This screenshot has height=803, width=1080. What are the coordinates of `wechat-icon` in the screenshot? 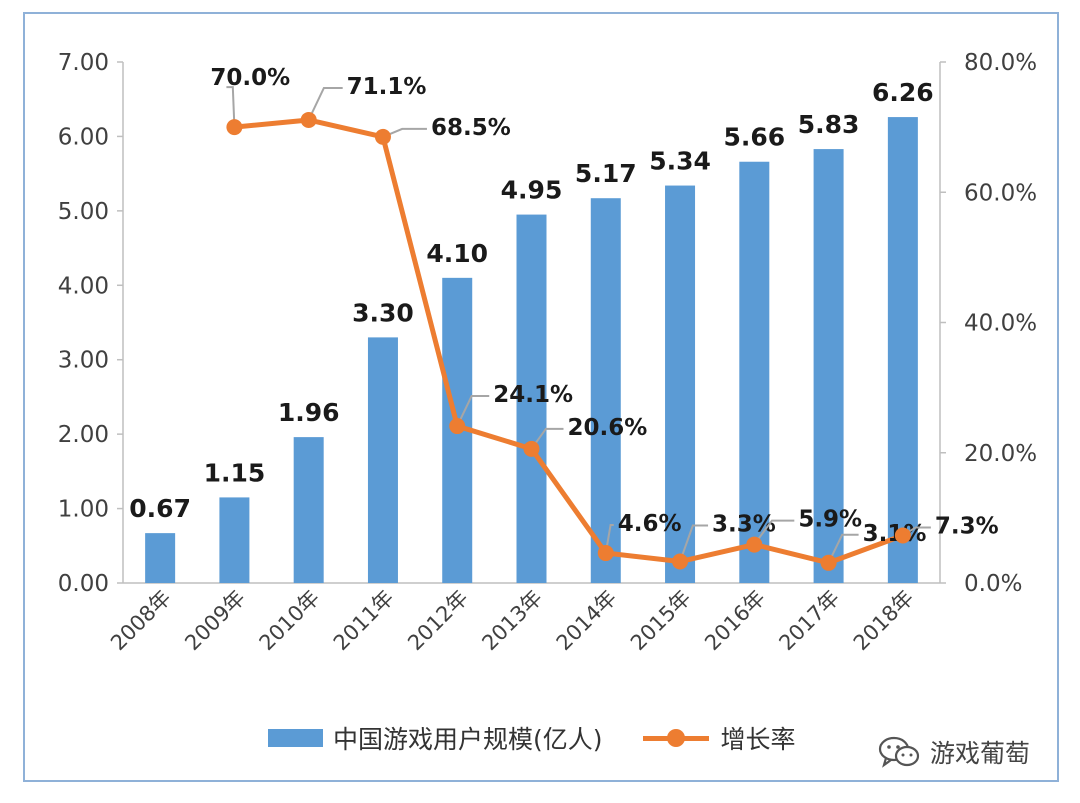 It's located at (899, 752).